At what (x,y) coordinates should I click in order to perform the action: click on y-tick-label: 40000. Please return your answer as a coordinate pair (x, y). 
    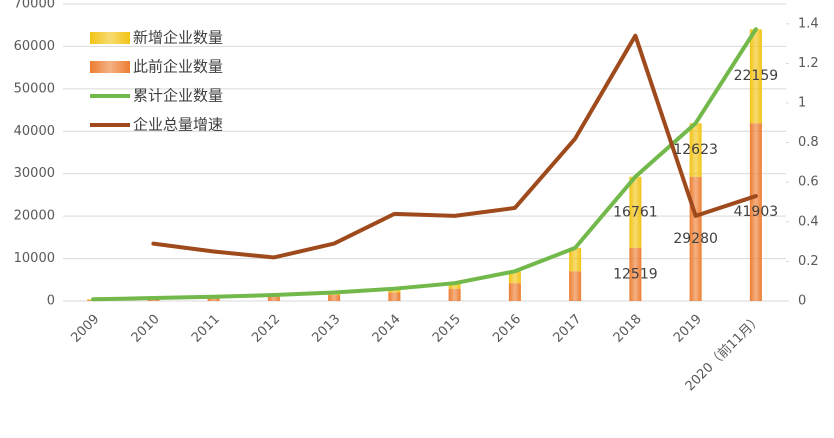
    Looking at the image, I should click on (34, 131).